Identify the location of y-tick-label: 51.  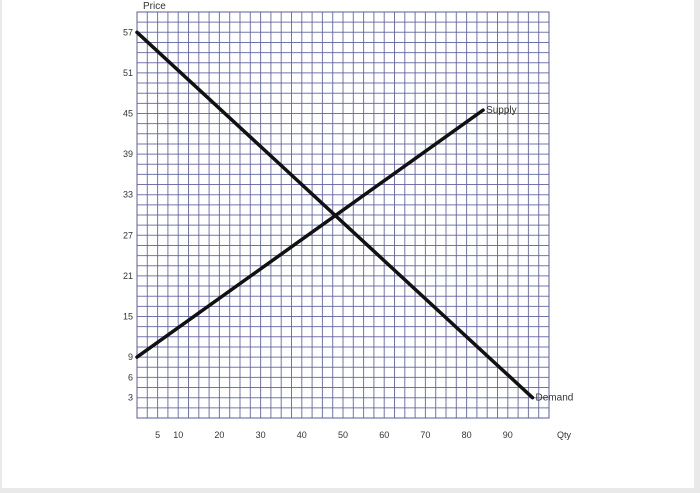
(128, 73).